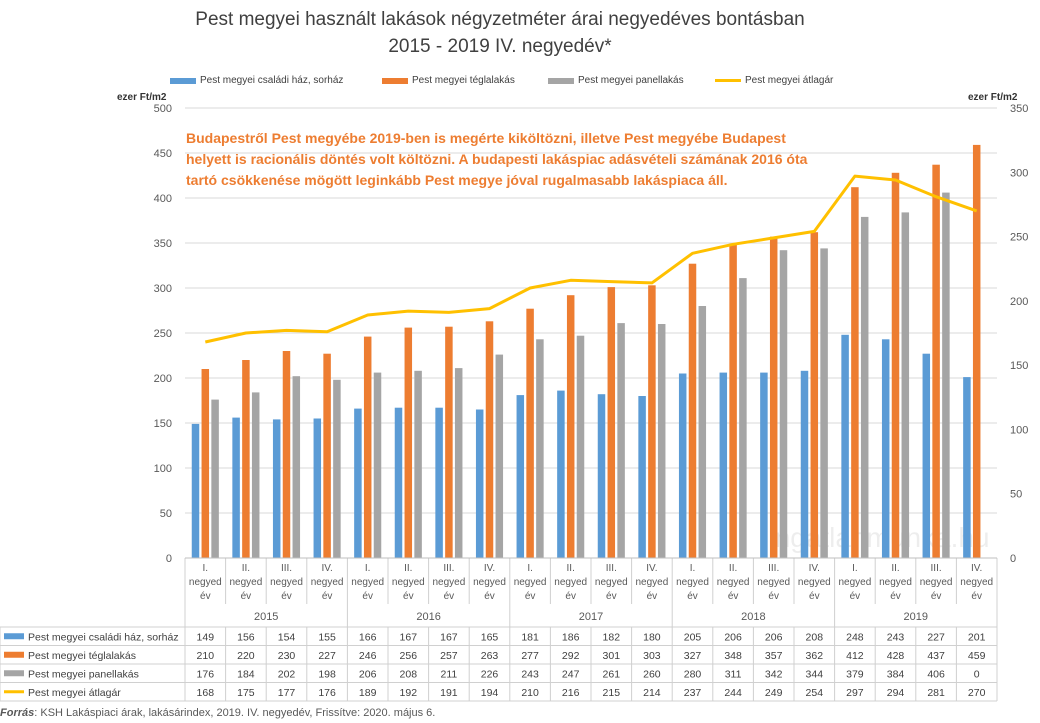 The height and width of the screenshot is (723, 1040). I want to click on table-cell: 149, so click(206, 637).